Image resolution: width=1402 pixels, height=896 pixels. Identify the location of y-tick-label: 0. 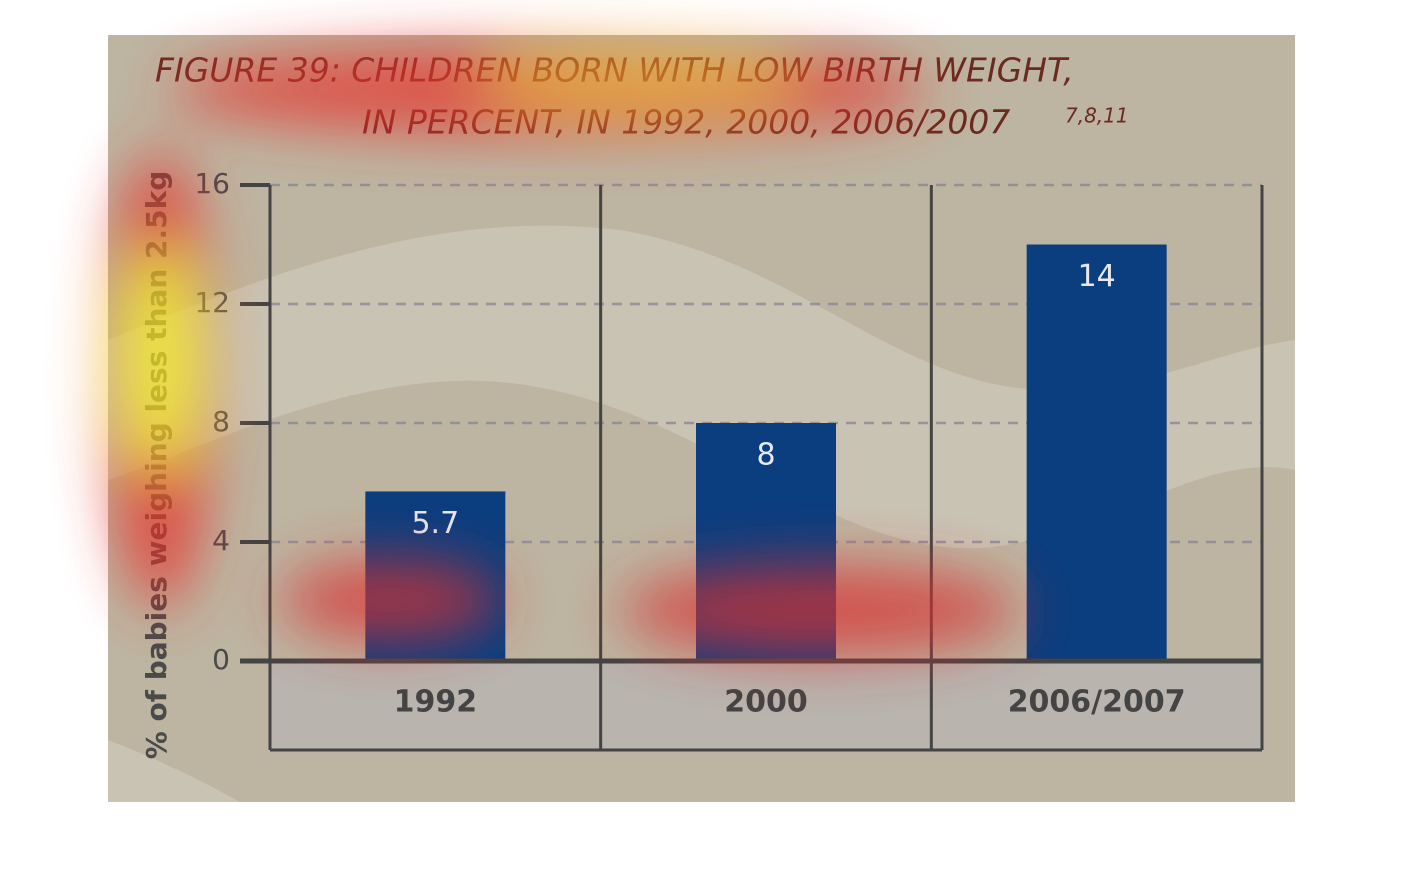
(221, 659).